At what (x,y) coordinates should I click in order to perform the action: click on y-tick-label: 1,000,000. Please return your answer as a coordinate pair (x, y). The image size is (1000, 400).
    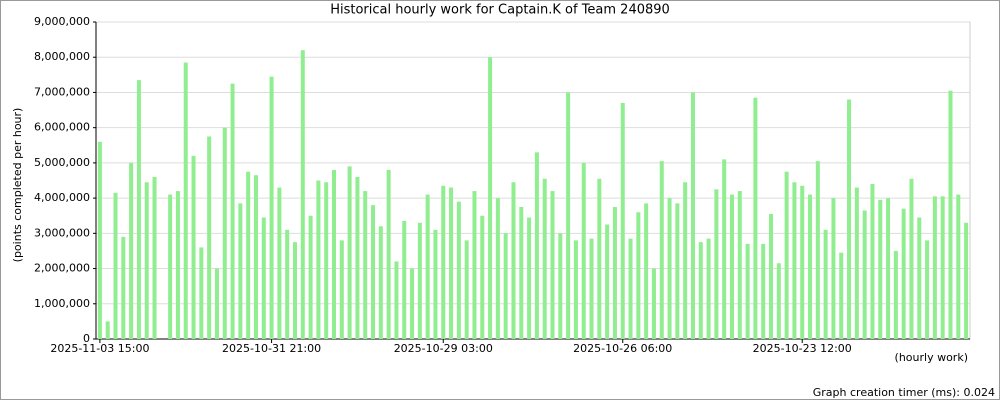
    Looking at the image, I should click on (62, 303).